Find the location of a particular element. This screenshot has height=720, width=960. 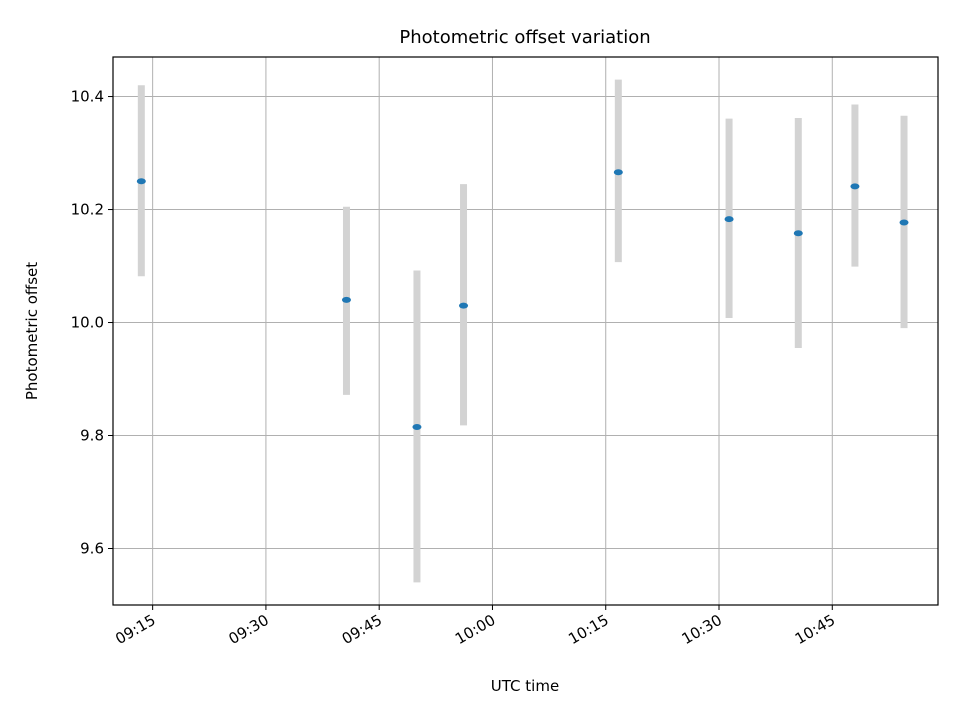

y-axis-label: Photometric offset is located at coordinates (32, 331).